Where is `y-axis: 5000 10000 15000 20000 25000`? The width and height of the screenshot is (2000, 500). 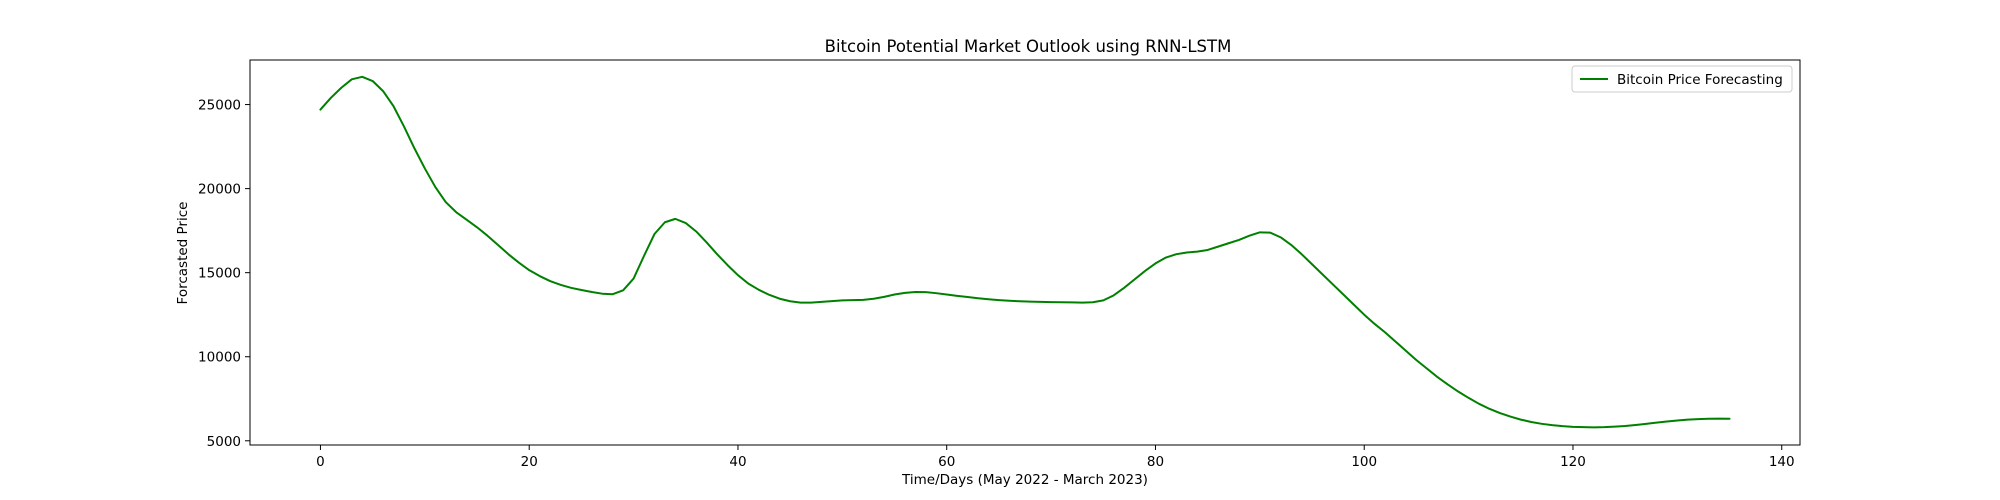
y-axis: 5000 10000 15000 20000 25000 is located at coordinates (224, 274).